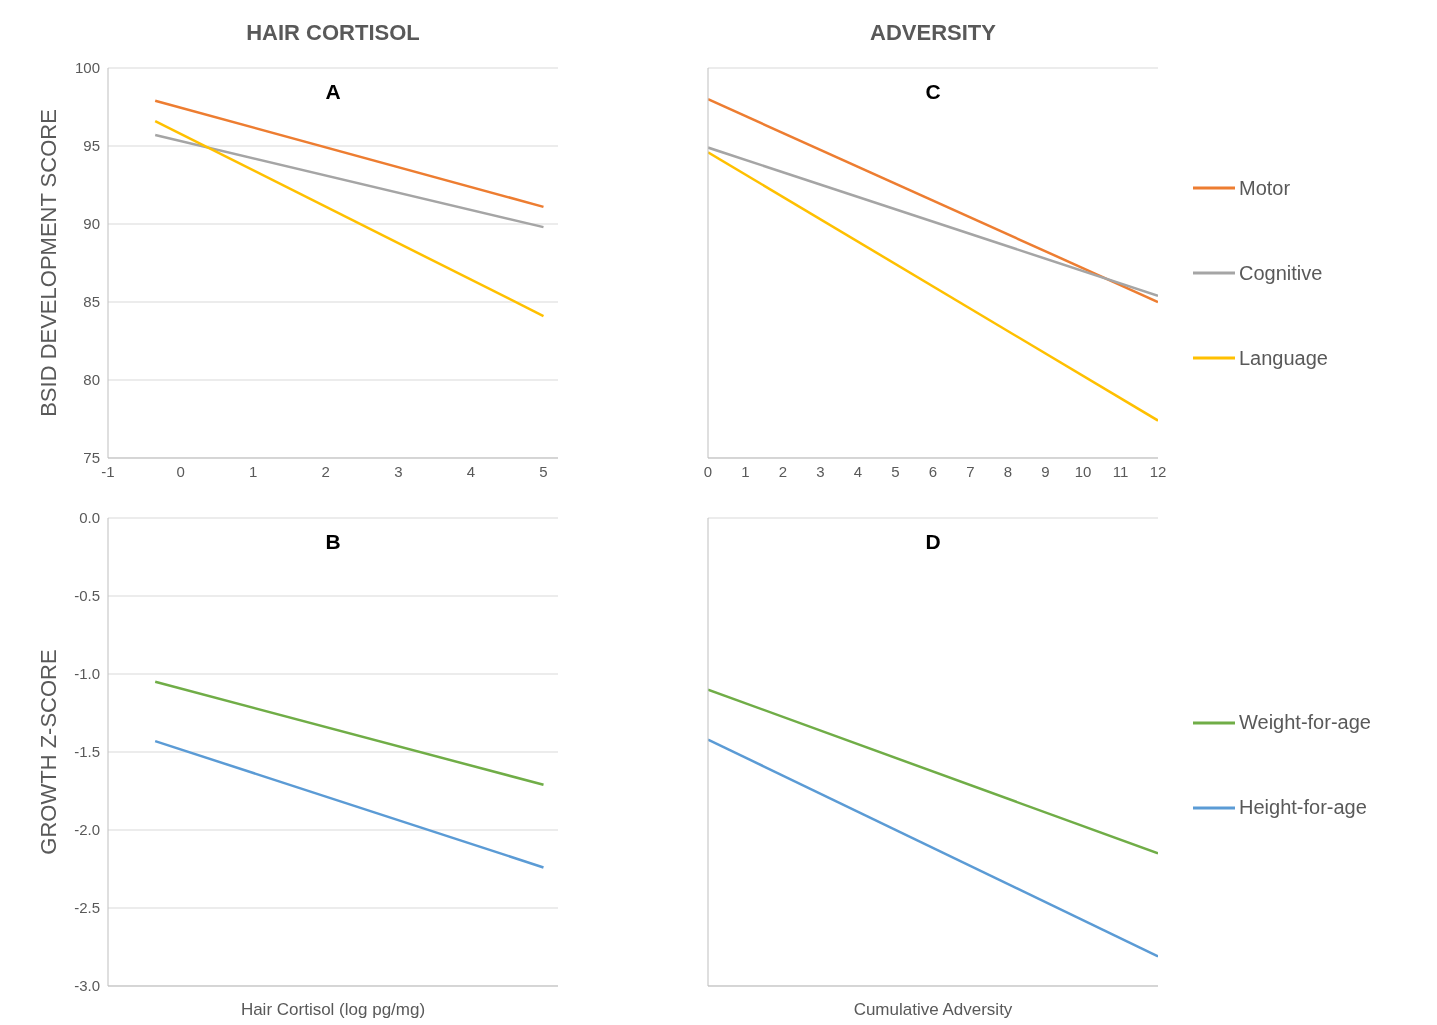  What do you see at coordinates (48, 263) in the screenshot?
I see `y-axis-title: BSID DEVELOPMENT SCORE` at bounding box center [48, 263].